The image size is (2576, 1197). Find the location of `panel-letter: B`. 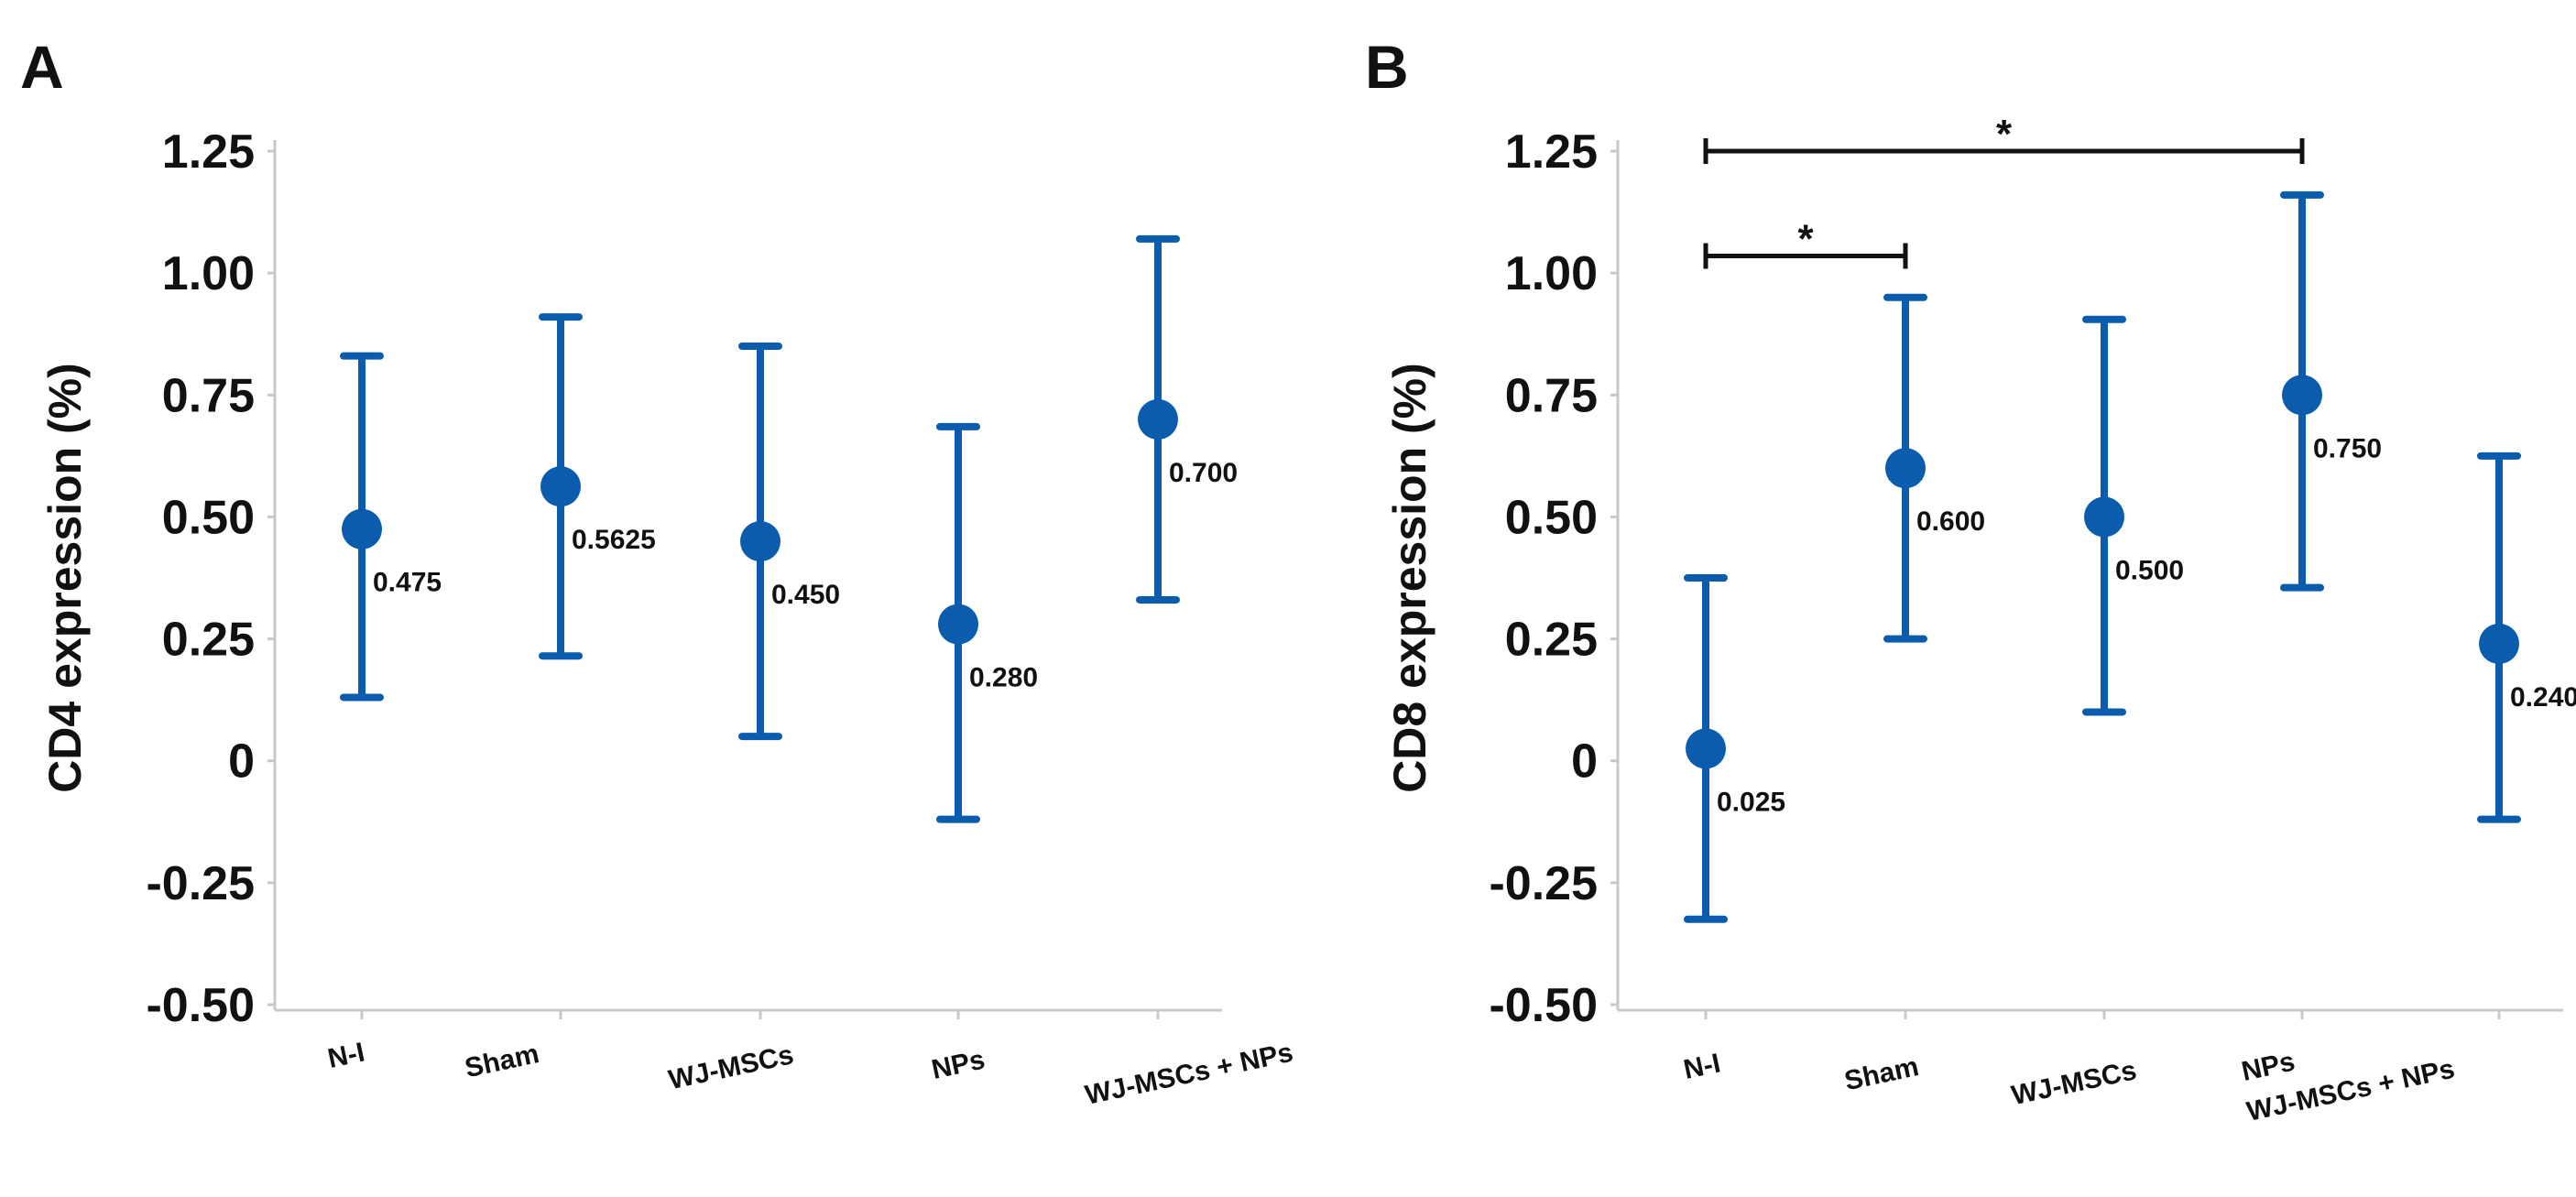

panel-letter: B is located at coordinates (1387, 67).